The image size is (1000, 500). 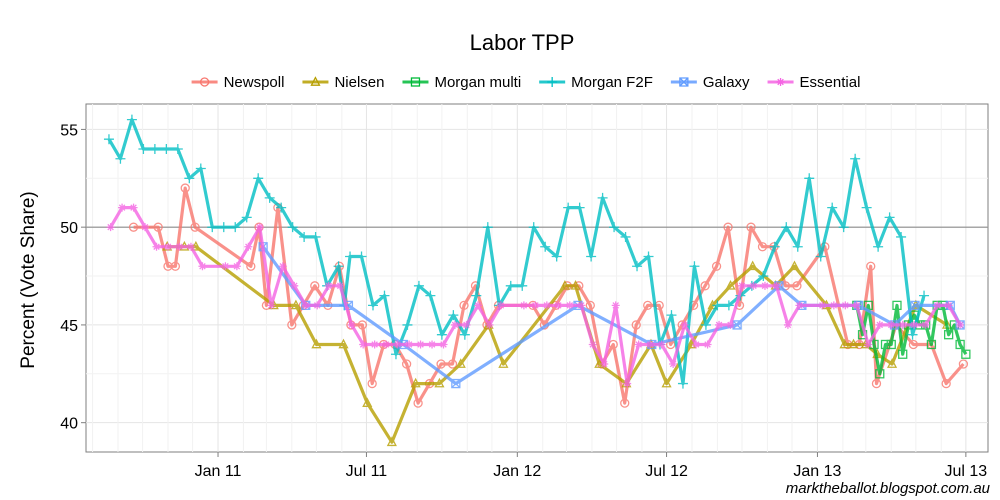 What do you see at coordinates (204, 82) in the screenshot?
I see `legend-marker-newspoll` at bounding box center [204, 82].